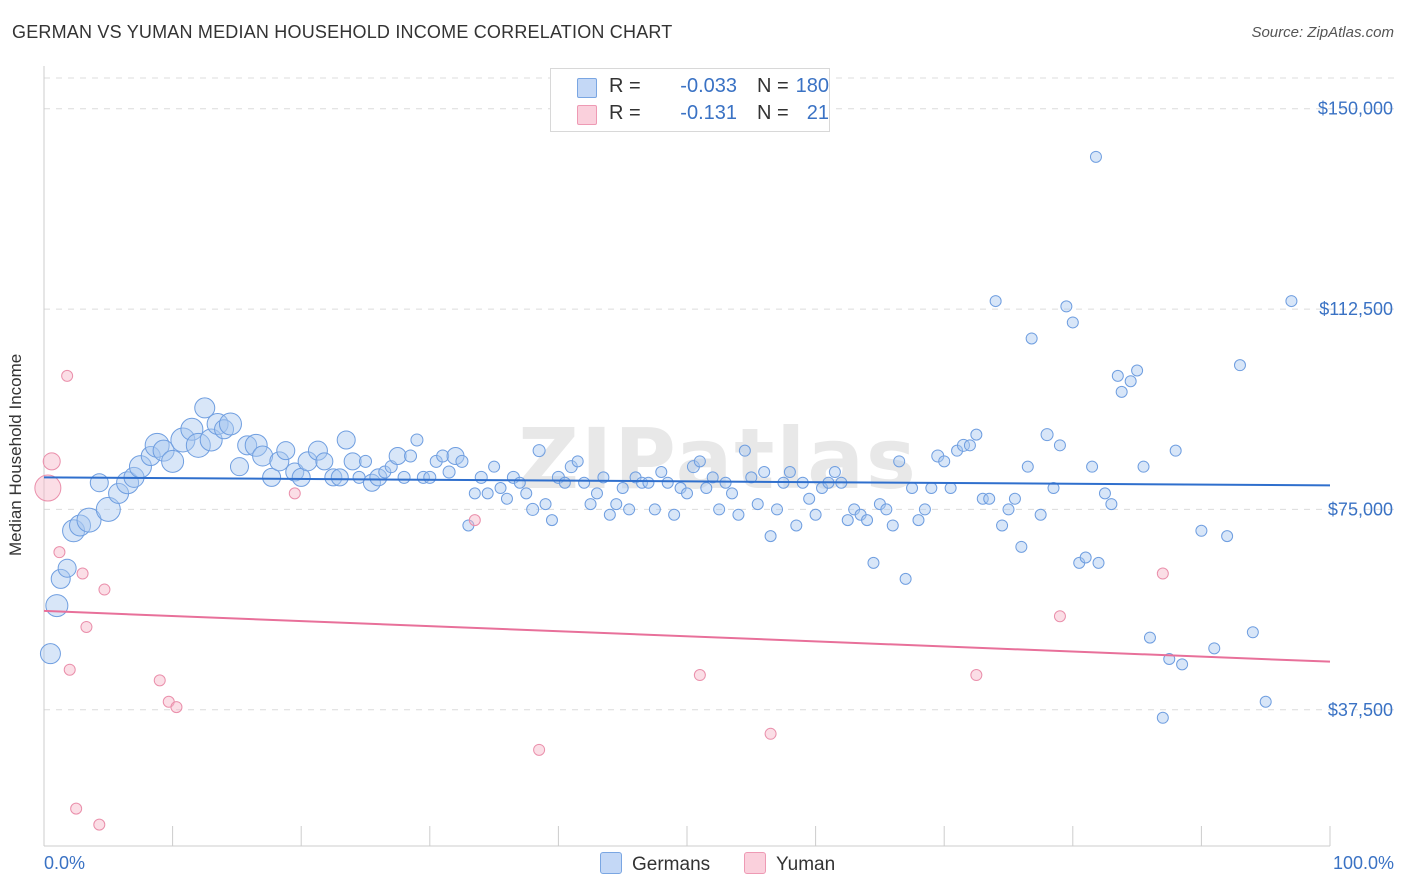  I want to click on legend-r-label: R =, so click(625, 113).